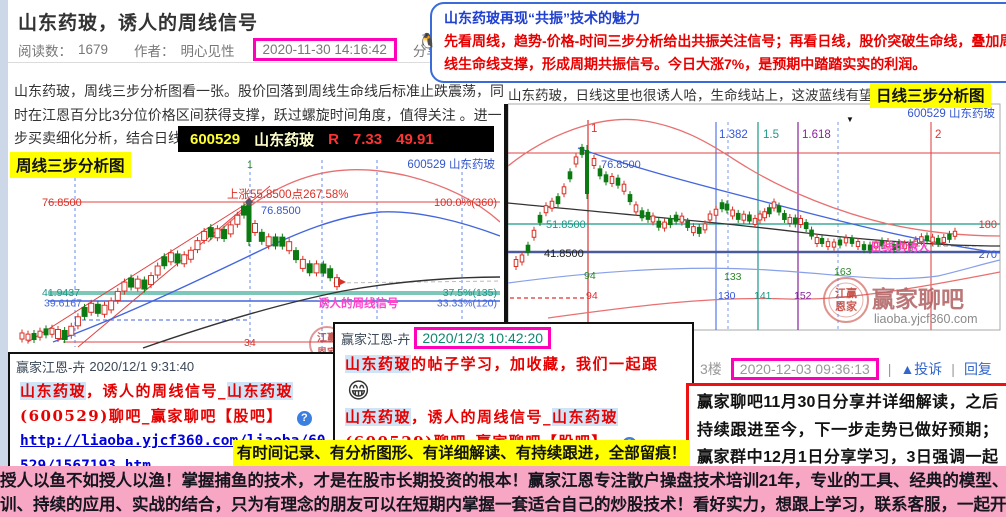  What do you see at coordinates (754, 271) in the screenshot?
I see `daily-secondary-ma` at bounding box center [754, 271].